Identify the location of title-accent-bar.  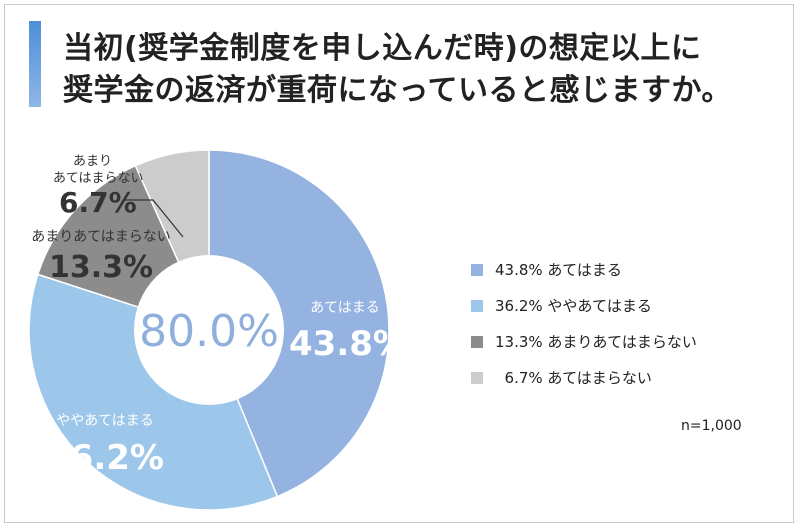
(35, 64).